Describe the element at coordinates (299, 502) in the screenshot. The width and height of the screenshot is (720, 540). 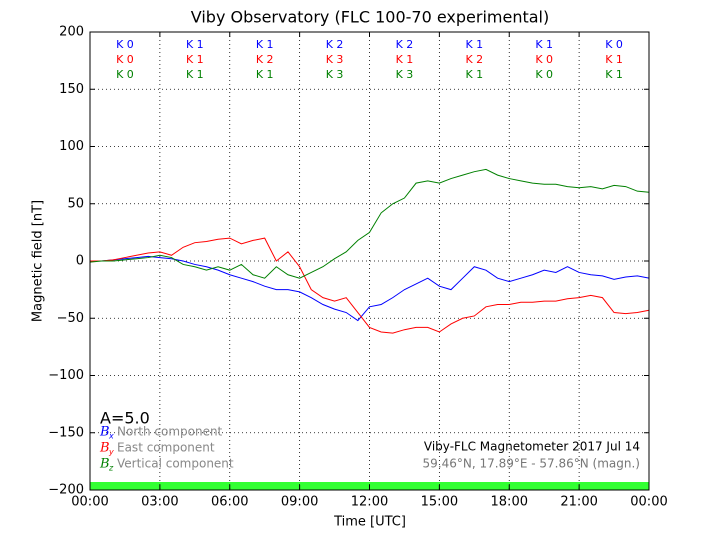
I see `x-tick-label: 09:00` at that location.